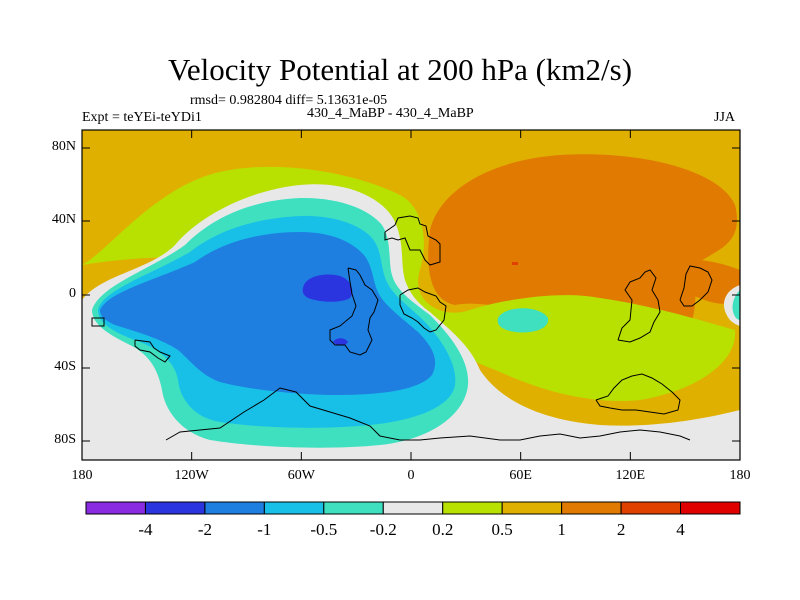 This screenshot has height=600, width=800. I want to click on colorbar-label: -0.5, so click(324, 529).